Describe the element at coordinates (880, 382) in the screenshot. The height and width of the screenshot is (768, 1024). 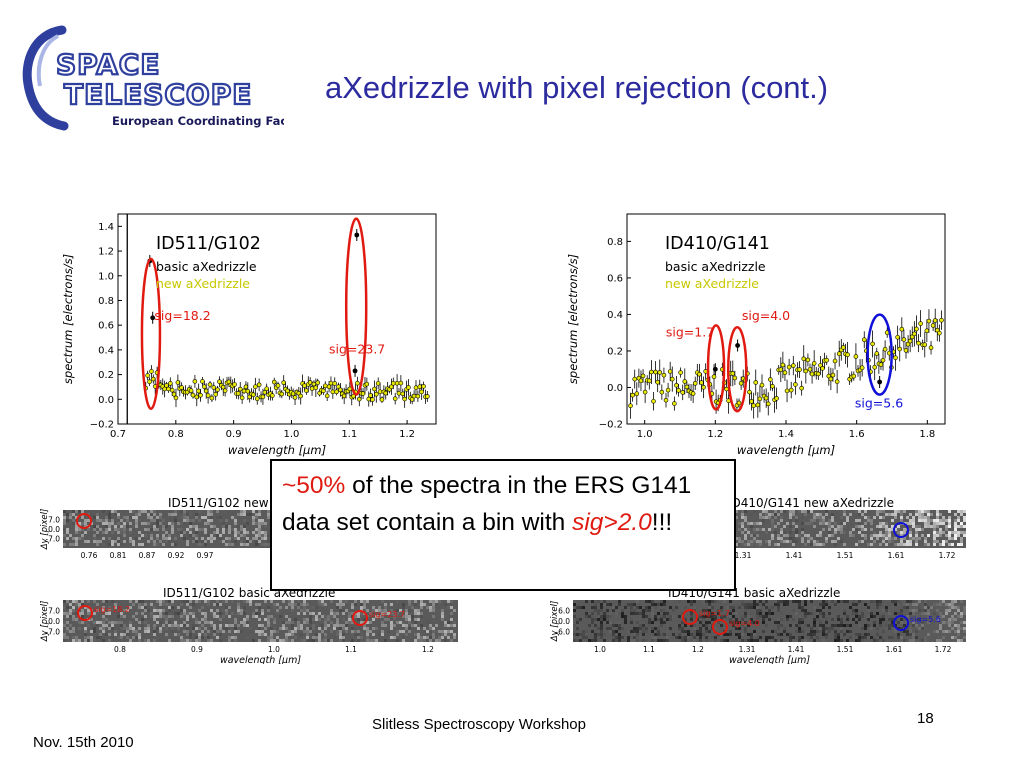
I see `outlier-point` at that location.